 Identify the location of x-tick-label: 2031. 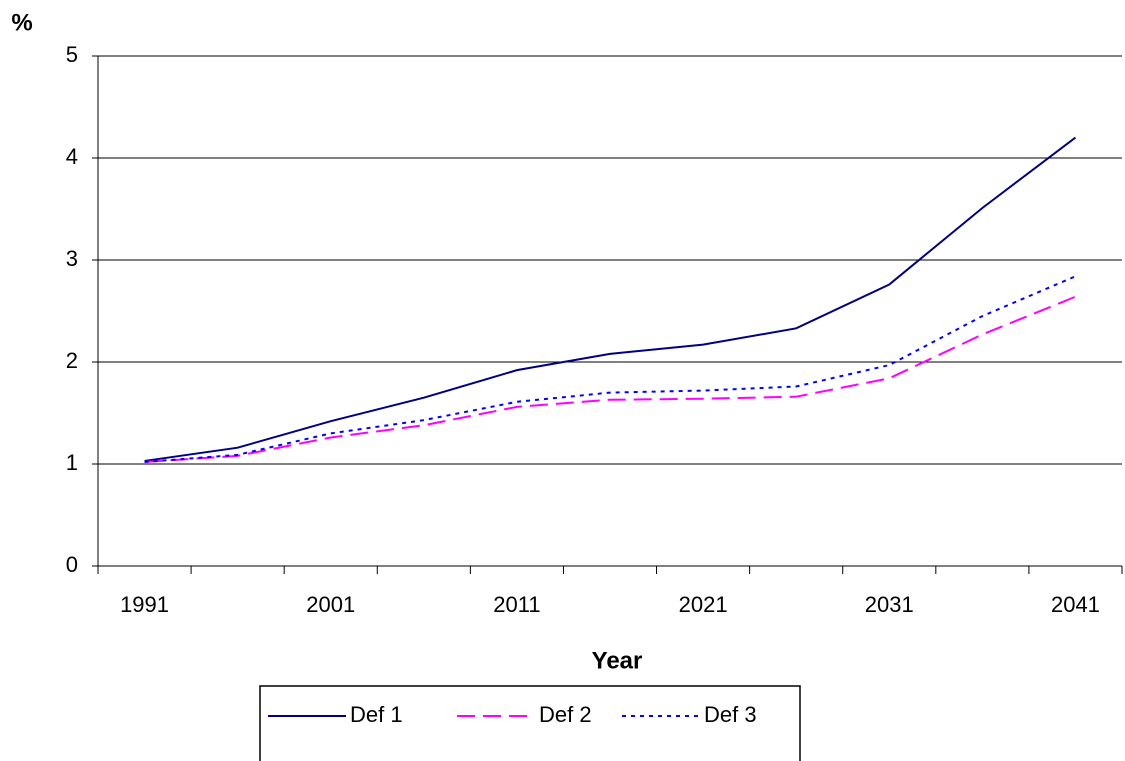
(889, 604).